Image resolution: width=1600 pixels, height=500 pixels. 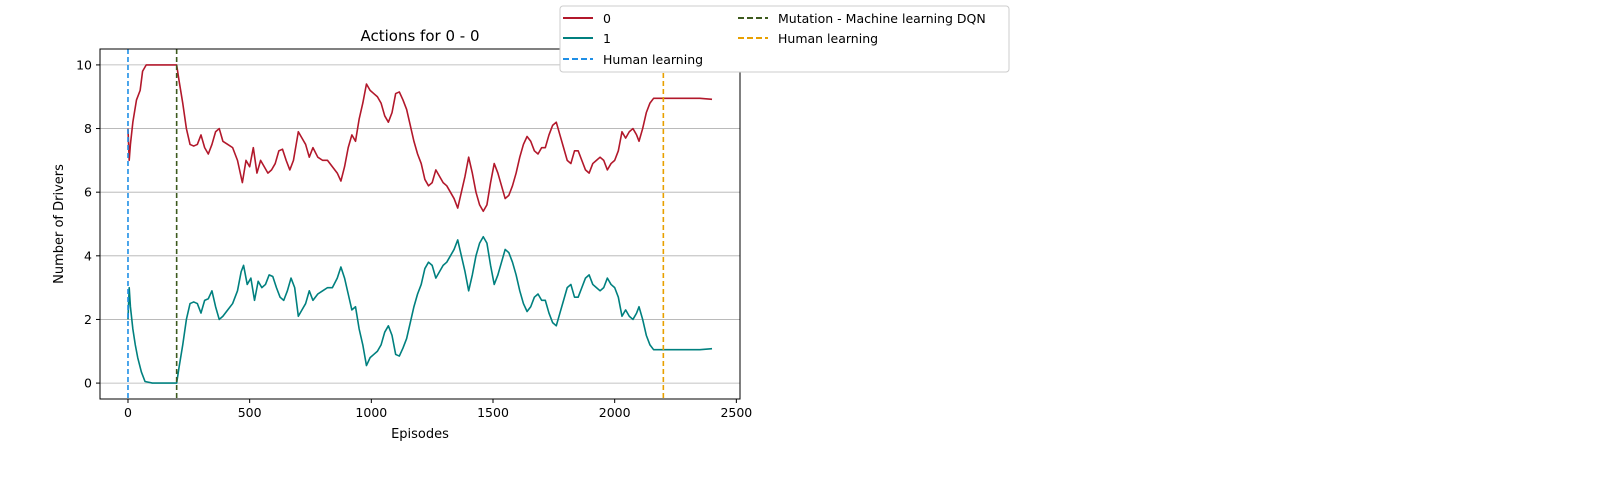 What do you see at coordinates (653, 59) in the screenshot?
I see `legend-label-human-learning-start: Human learning` at bounding box center [653, 59].